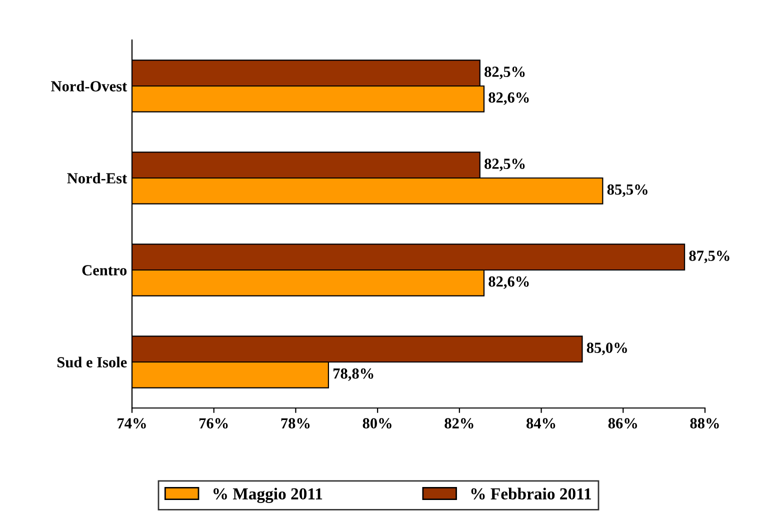  Describe the element at coordinates (353, 374) in the screenshot. I see `data-label: 78,8%` at that location.